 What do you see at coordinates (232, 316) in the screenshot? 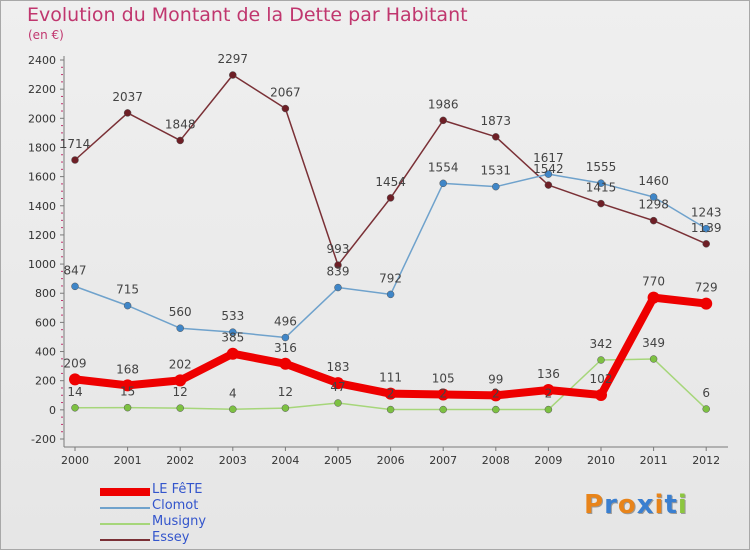
I see `data-label: 533` at bounding box center [232, 316].